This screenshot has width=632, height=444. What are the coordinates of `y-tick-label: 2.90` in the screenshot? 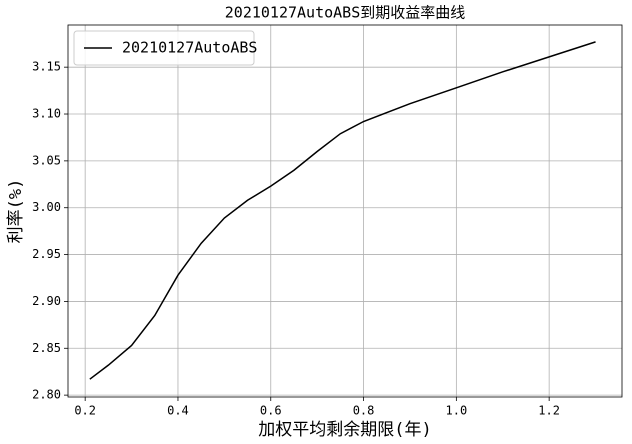 It's located at (46, 301).